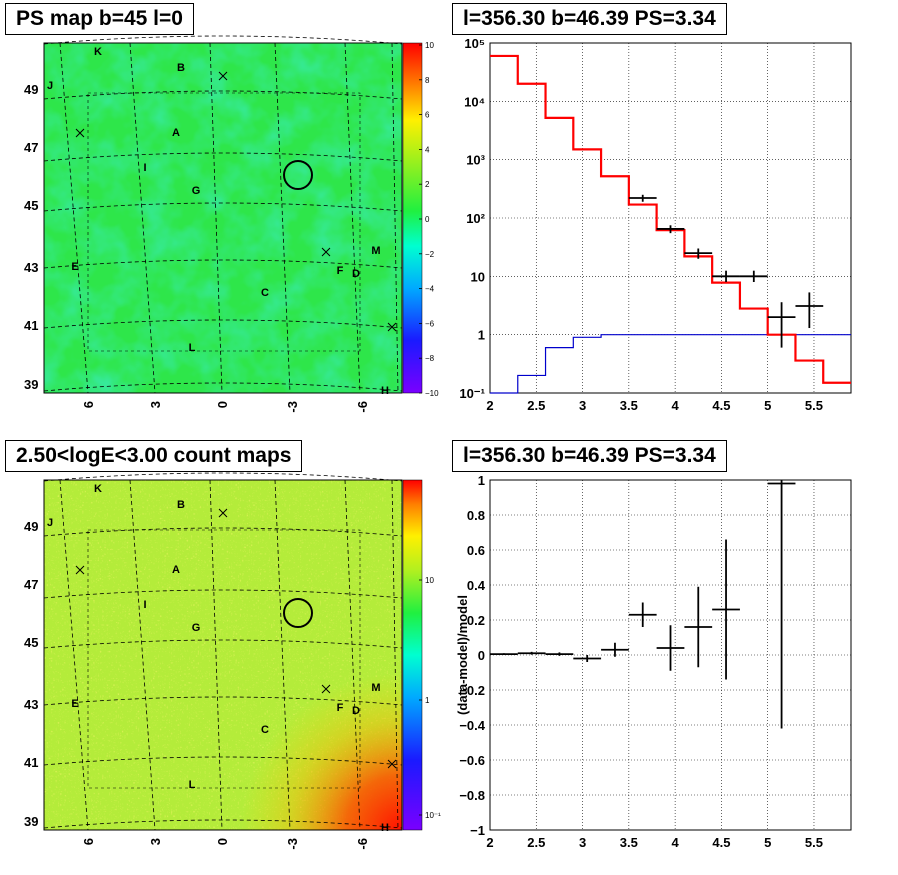 This screenshot has width=898, height=875. Describe the element at coordinates (427, 115) in the screenshot. I see `colorbar-tick-label: 6` at that location.